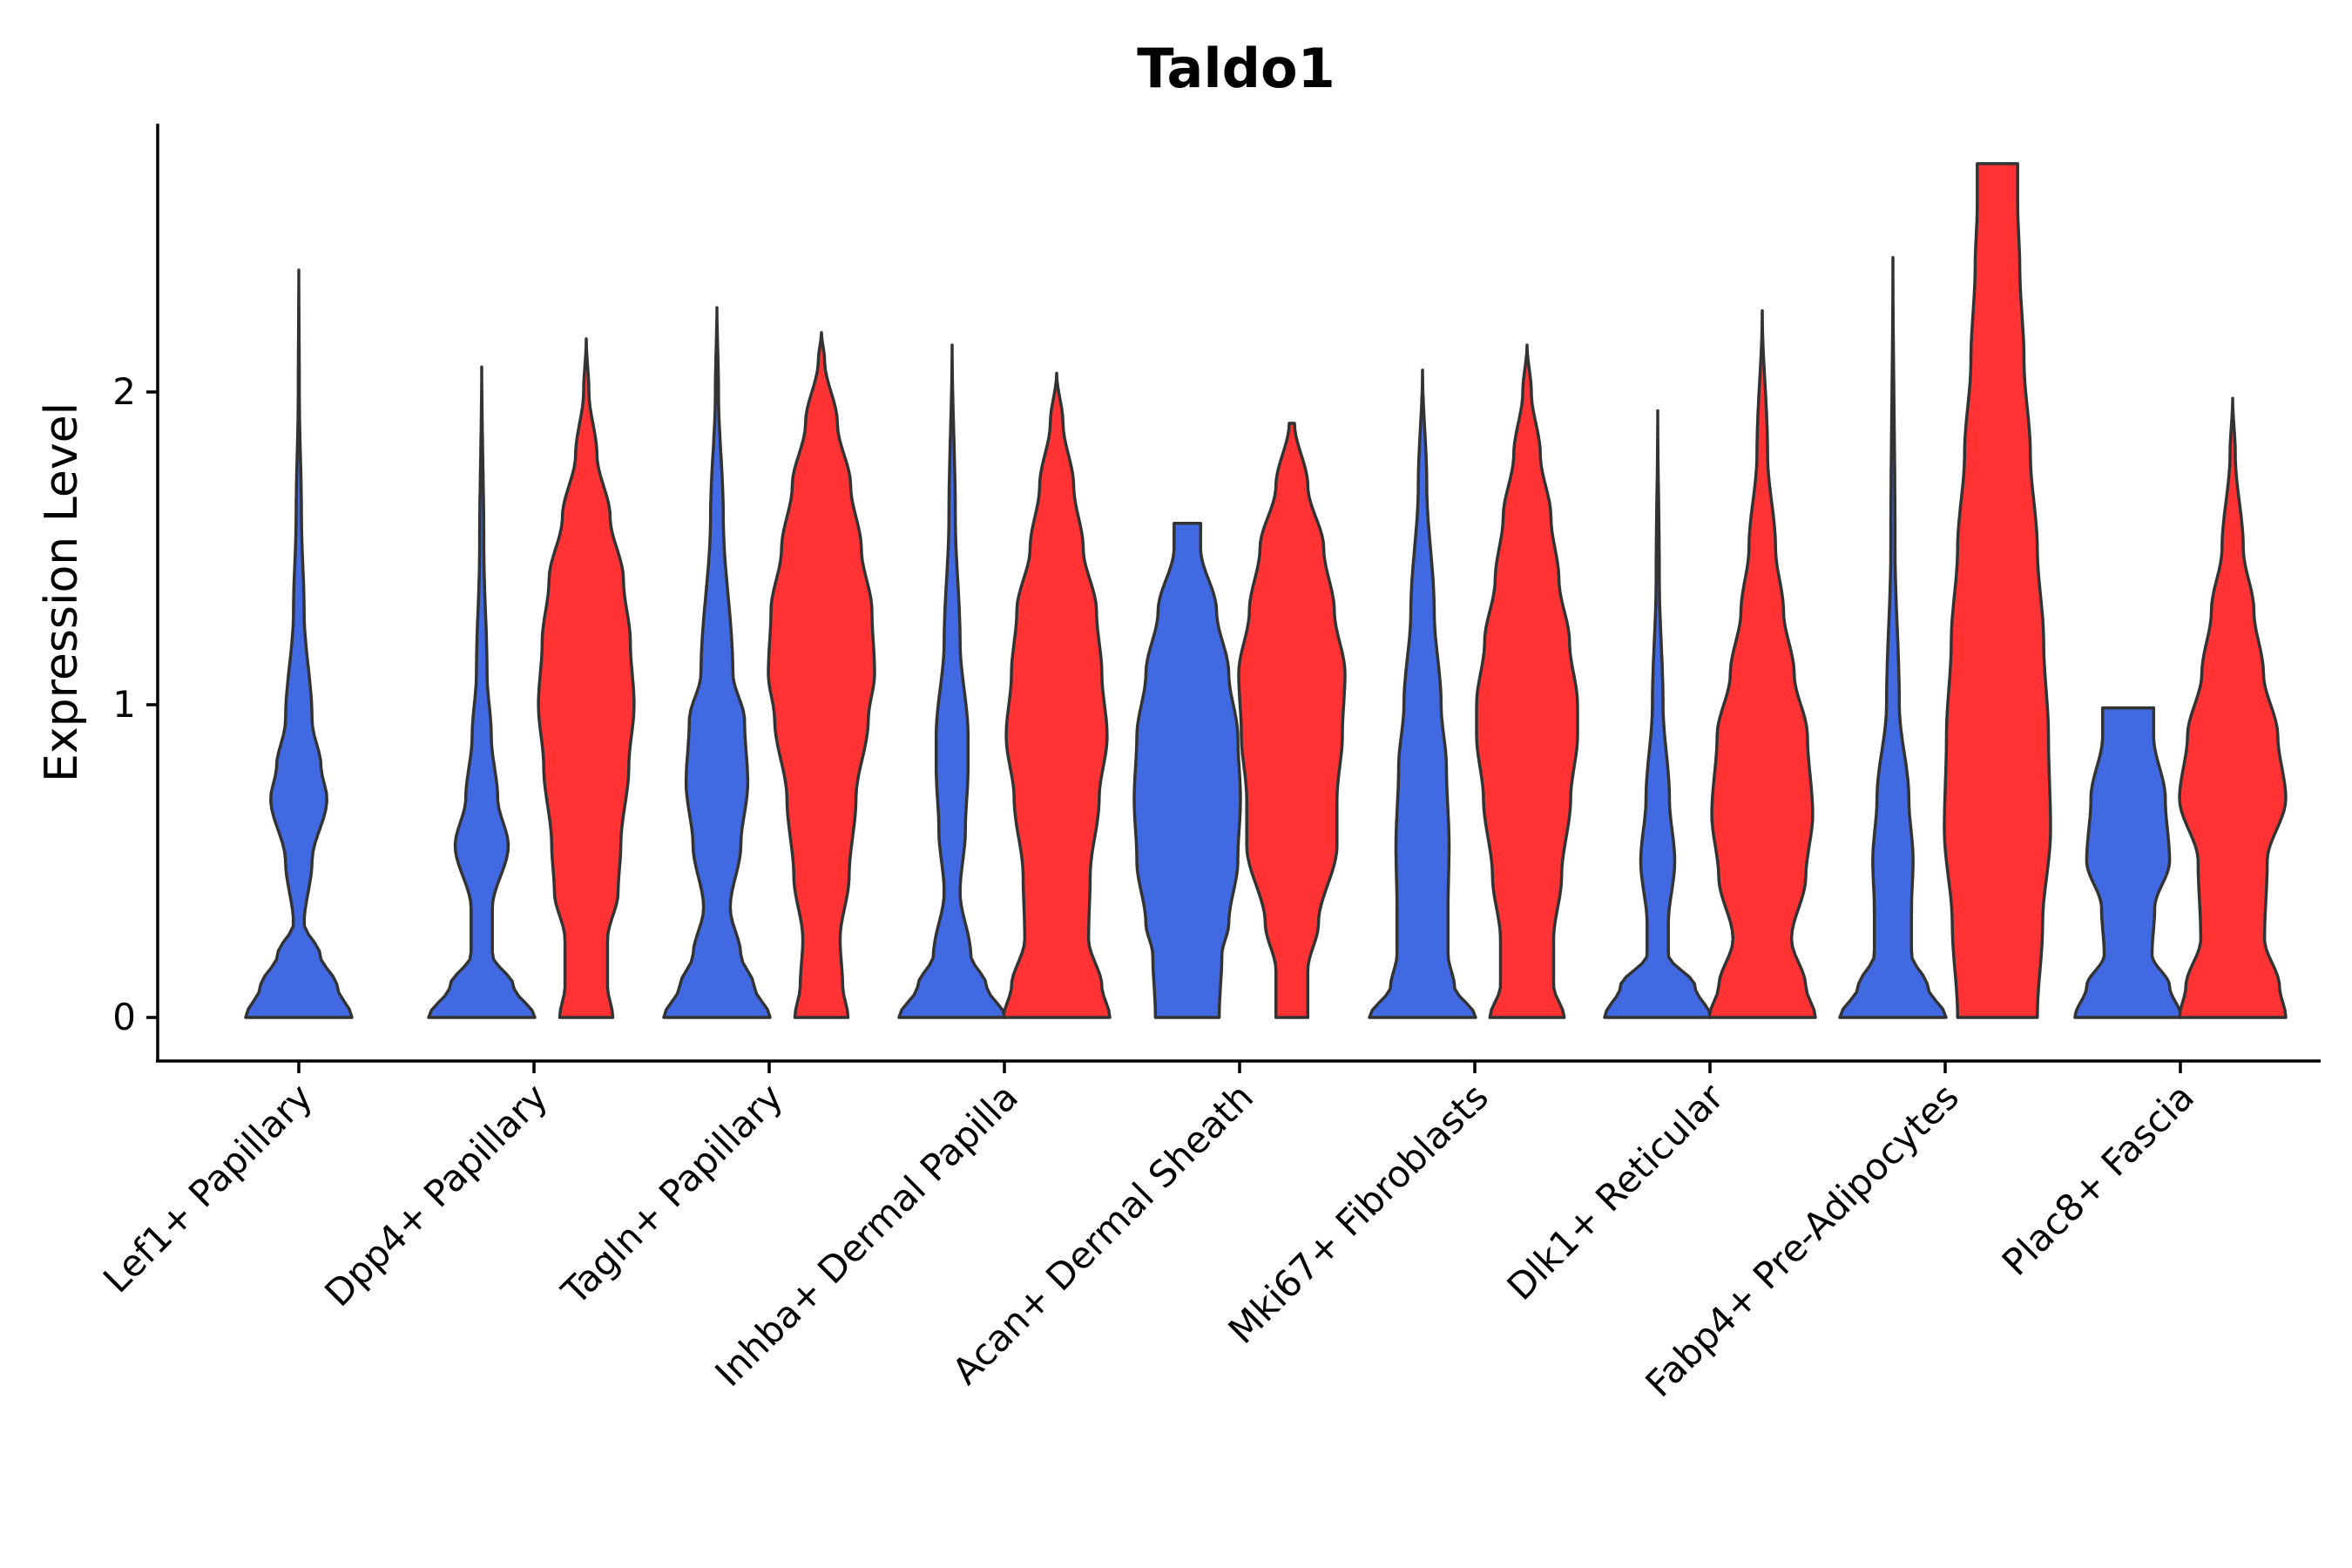  What do you see at coordinates (1057, 695) in the screenshot?
I see `violin-inhba-dermal-papilla-group2` at bounding box center [1057, 695].